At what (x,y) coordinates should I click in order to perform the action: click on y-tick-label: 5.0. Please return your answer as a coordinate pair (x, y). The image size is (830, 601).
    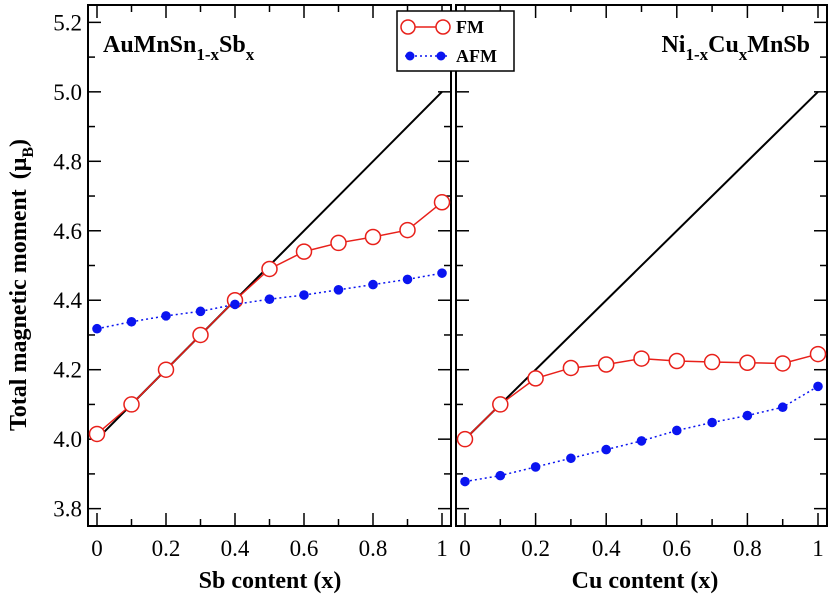
    Looking at the image, I should click on (67, 92).